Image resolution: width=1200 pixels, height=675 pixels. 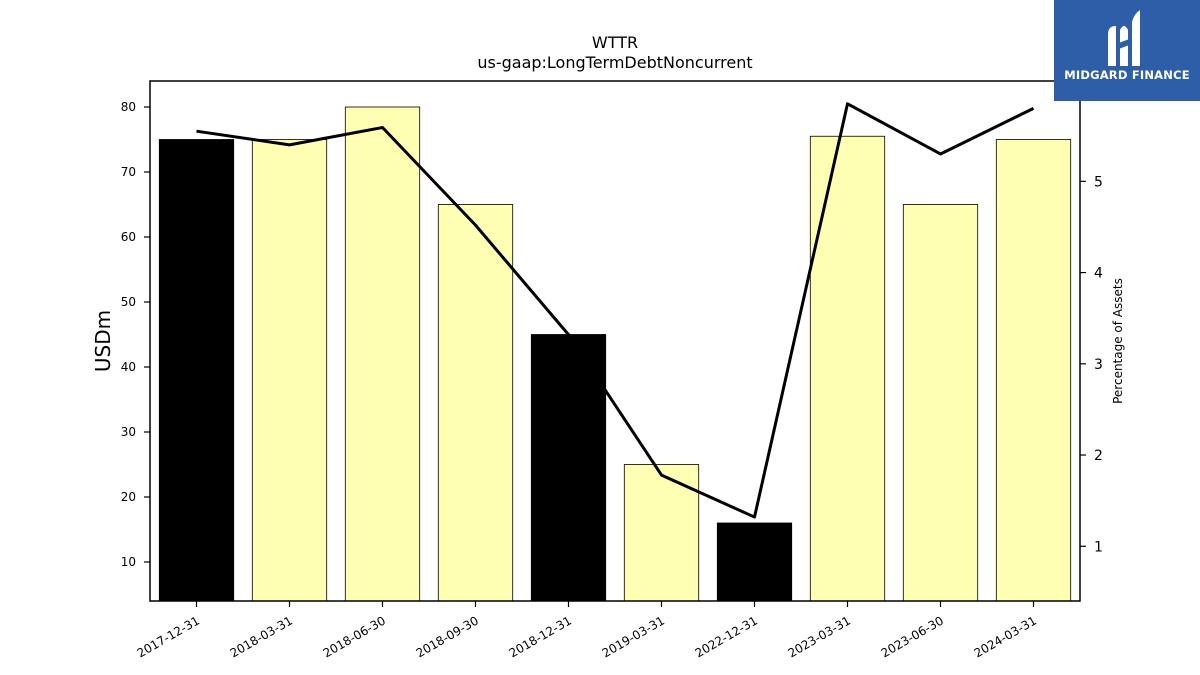 What do you see at coordinates (128, 237) in the screenshot?
I see `y-tick-label: 60` at bounding box center [128, 237].